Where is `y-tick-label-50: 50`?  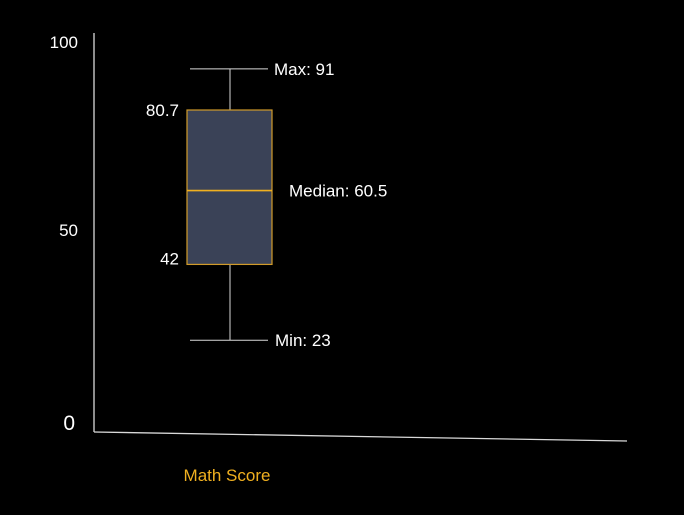 y-tick-label-50: 50 is located at coordinates (68, 230).